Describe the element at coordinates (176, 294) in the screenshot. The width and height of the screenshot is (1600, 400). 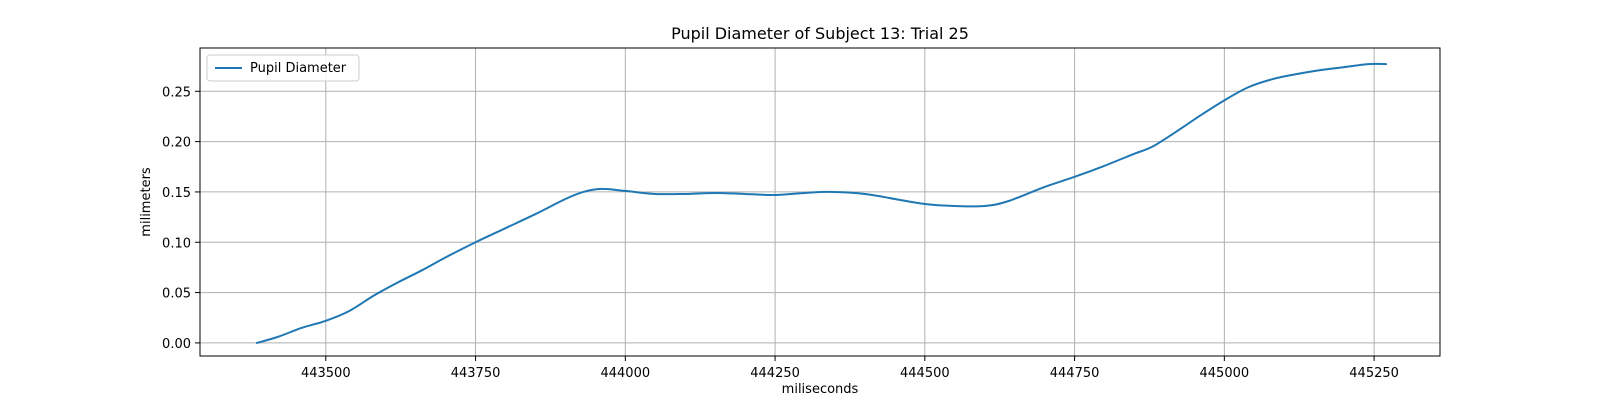
I see `y-tick-label: 0.05` at that location.